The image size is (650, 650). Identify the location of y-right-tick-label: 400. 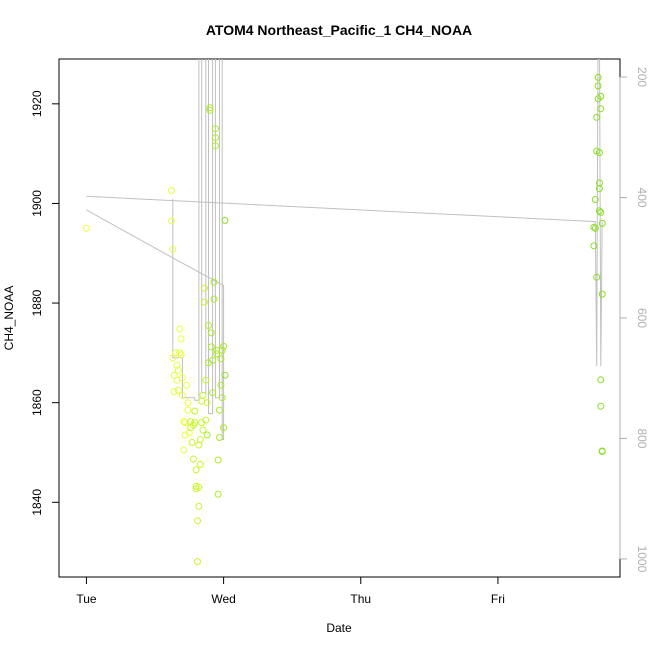
(642, 198).